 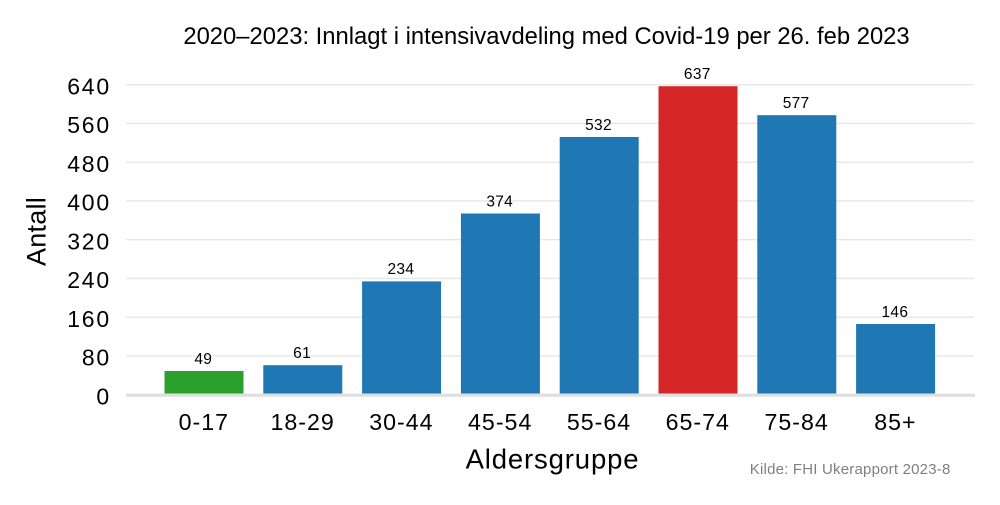 I want to click on svg-text: 85+, so click(x=895, y=422).